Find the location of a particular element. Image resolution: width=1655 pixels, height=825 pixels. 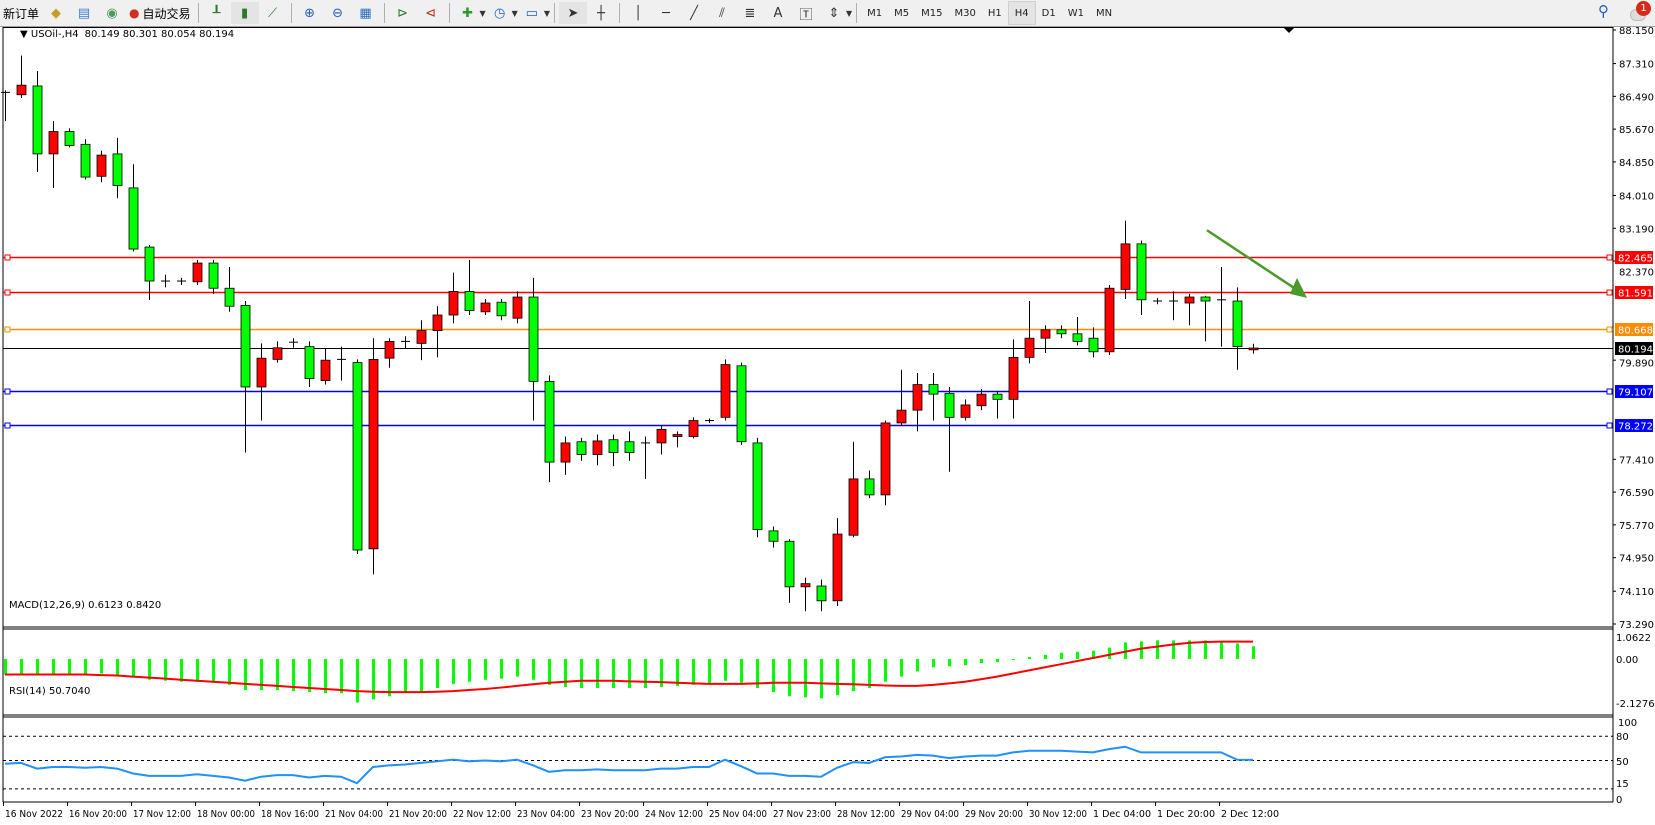

text-icon: A is located at coordinates (778, 13).